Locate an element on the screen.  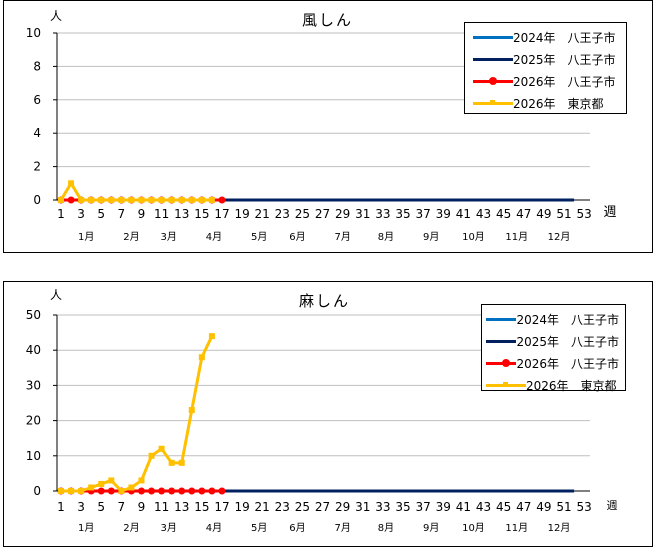
legend-item: 2025年 八王子市 is located at coordinates (546, 59).